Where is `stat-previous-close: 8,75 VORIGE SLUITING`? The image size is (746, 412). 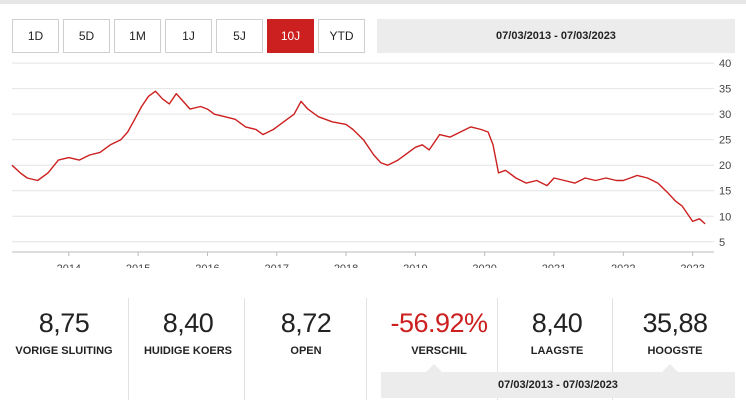
stat-previous-close: 8,75 VORIGE SLUITING is located at coordinates (64, 349).